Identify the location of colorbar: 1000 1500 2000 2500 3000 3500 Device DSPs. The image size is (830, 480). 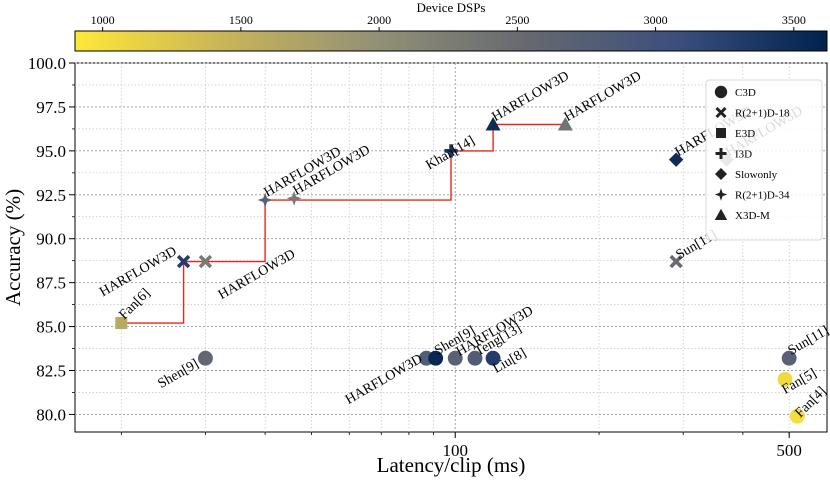
(451, 26).